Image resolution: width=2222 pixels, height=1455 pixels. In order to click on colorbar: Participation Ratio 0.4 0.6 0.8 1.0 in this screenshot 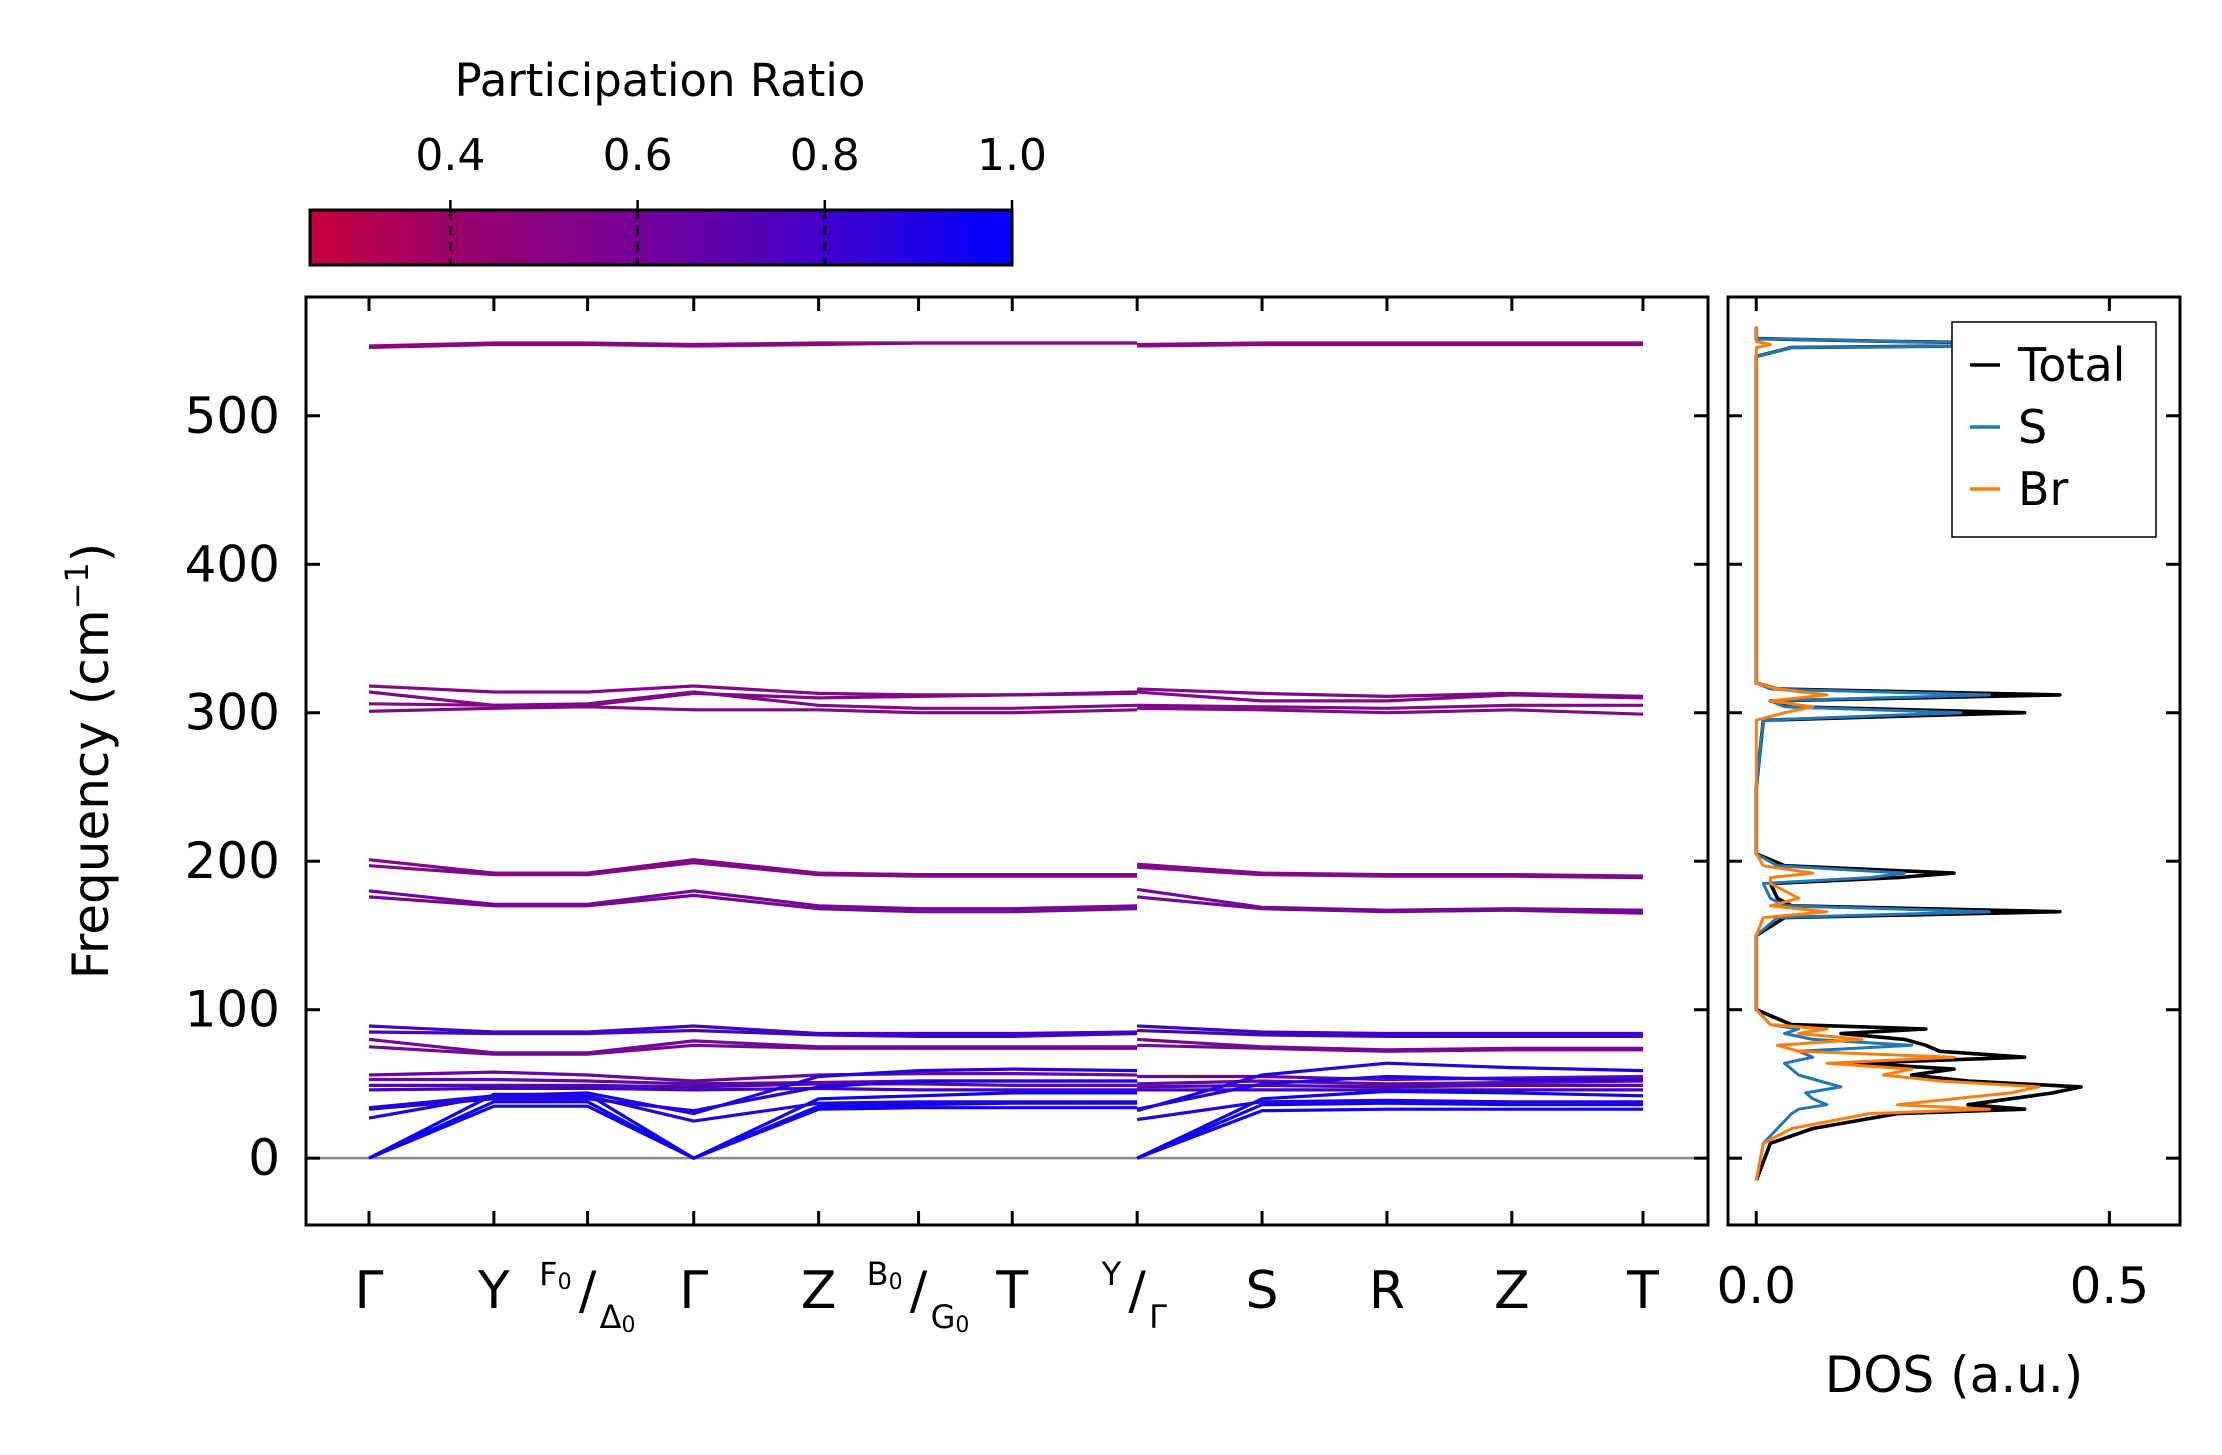, I will do `click(677, 160)`.